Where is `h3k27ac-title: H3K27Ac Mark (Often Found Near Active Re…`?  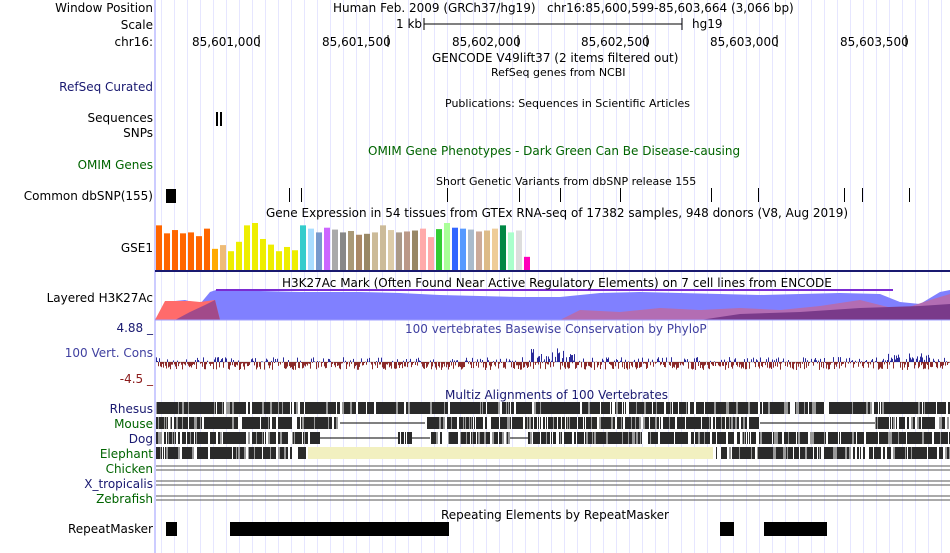
h3k27ac-title: H3K27Ac Mark (Often Found Near Active Re… is located at coordinates (557, 283).